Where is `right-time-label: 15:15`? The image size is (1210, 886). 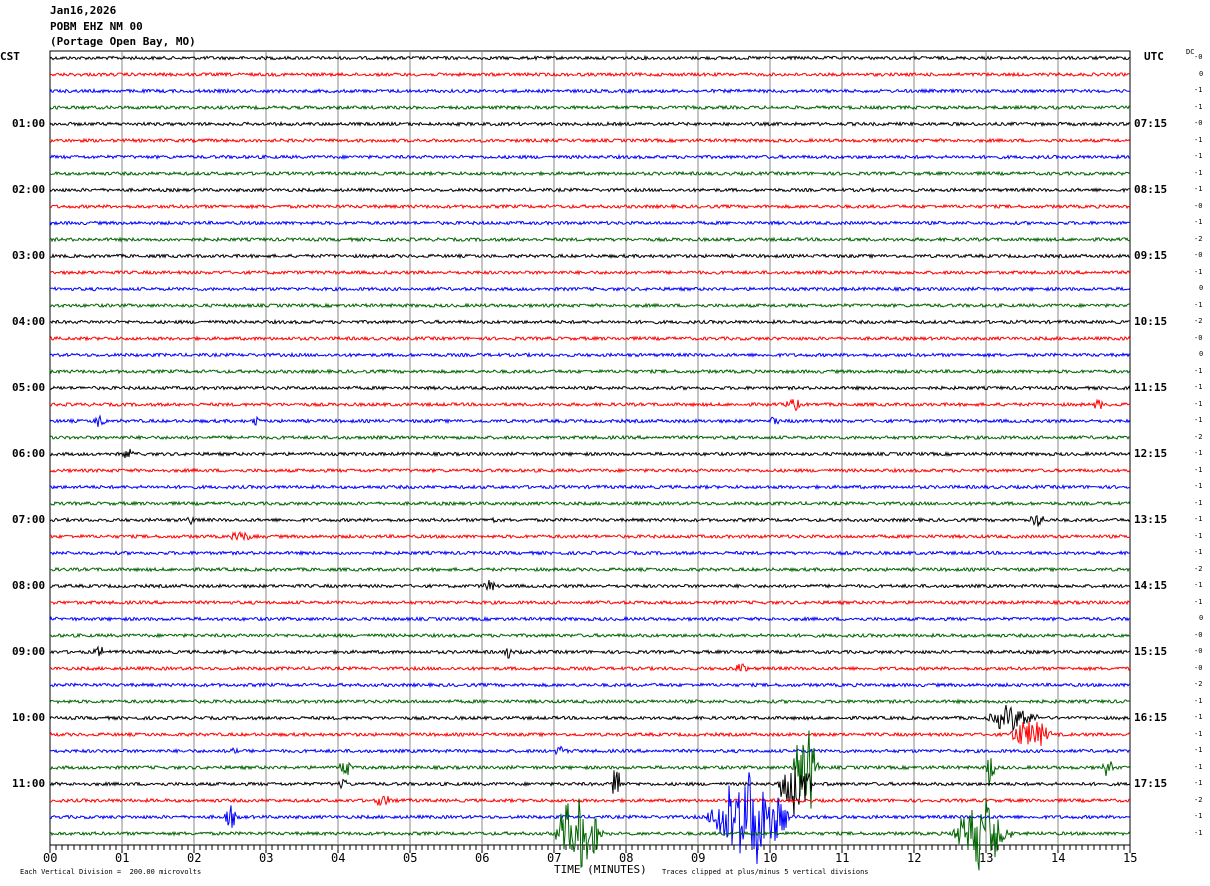
right-time-label: 15:15 is located at coordinates (1151, 651).